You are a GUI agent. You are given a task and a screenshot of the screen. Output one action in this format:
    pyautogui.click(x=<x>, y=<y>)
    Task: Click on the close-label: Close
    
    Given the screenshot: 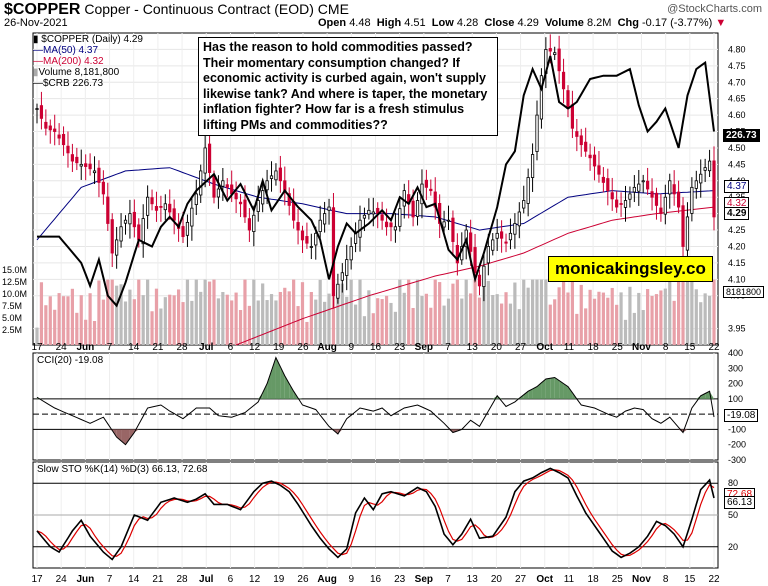 What is the action you would take?
    pyautogui.click(x=499, y=23)
    